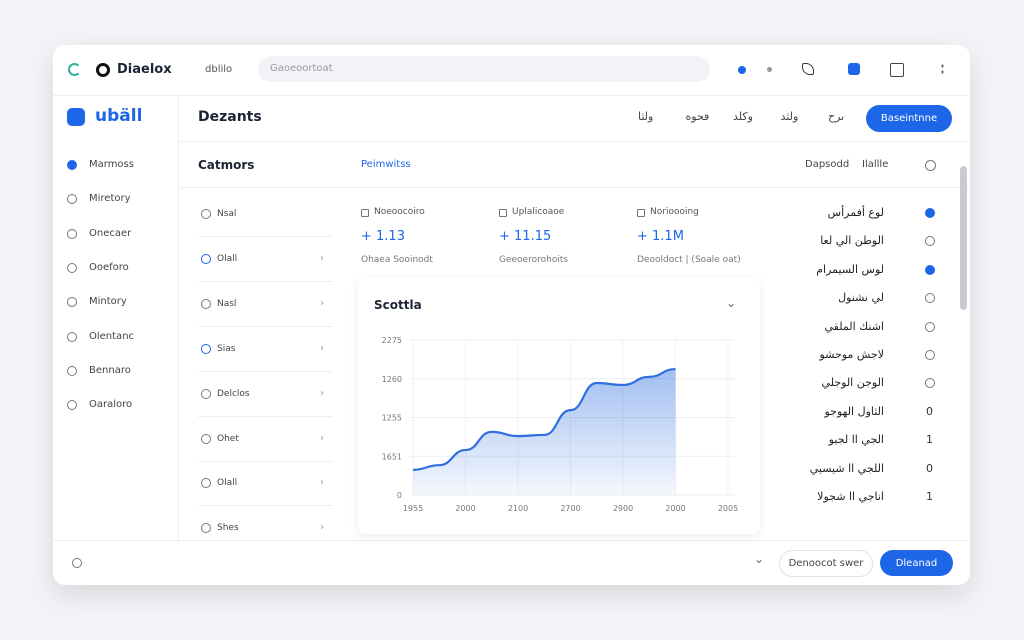 The width and height of the screenshot is (1024, 640). I want to click on section-title: Catmors, so click(226, 165).